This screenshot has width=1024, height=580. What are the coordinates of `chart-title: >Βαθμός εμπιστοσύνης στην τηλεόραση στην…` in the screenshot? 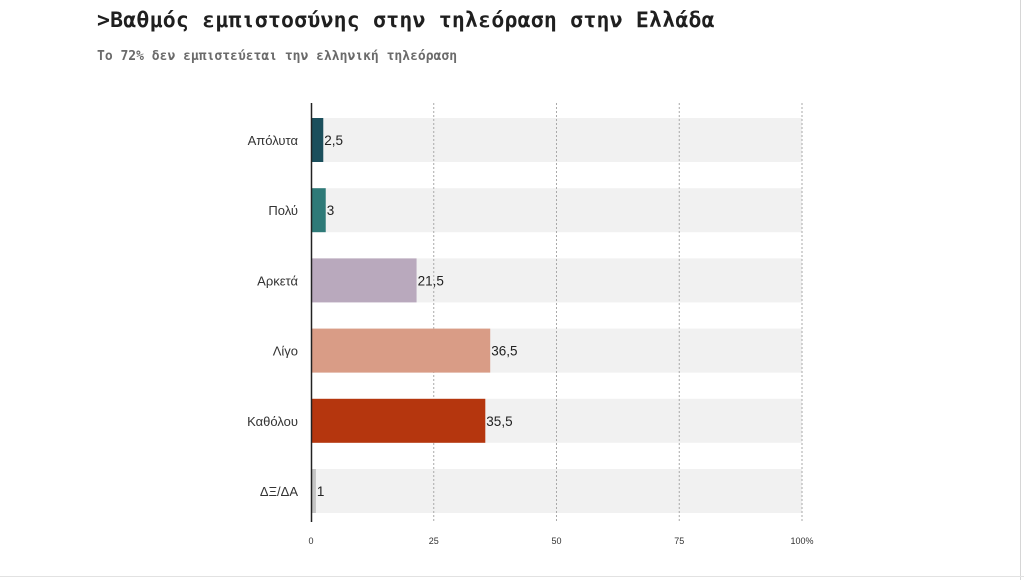 It's located at (406, 20).